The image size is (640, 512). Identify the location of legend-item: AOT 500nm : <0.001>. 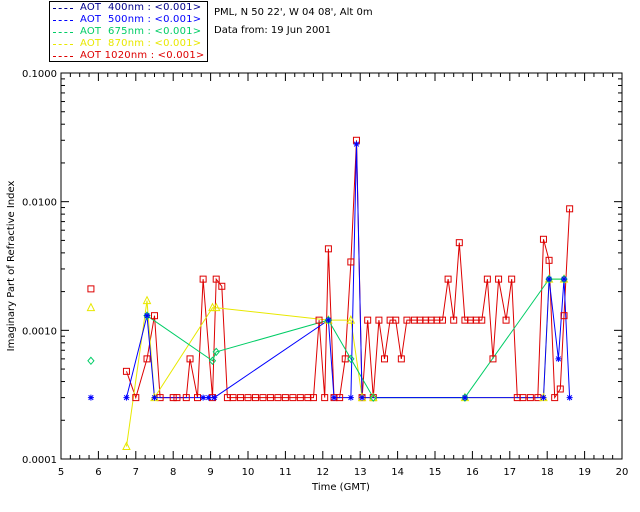
(128, 20).